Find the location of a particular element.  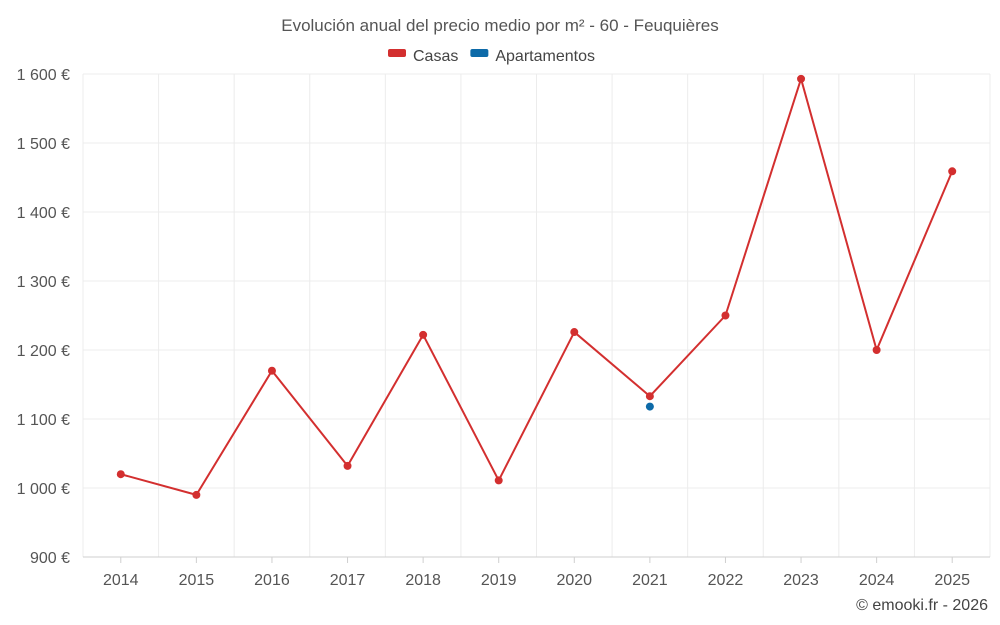

x-tick-label: 2016 is located at coordinates (272, 580).